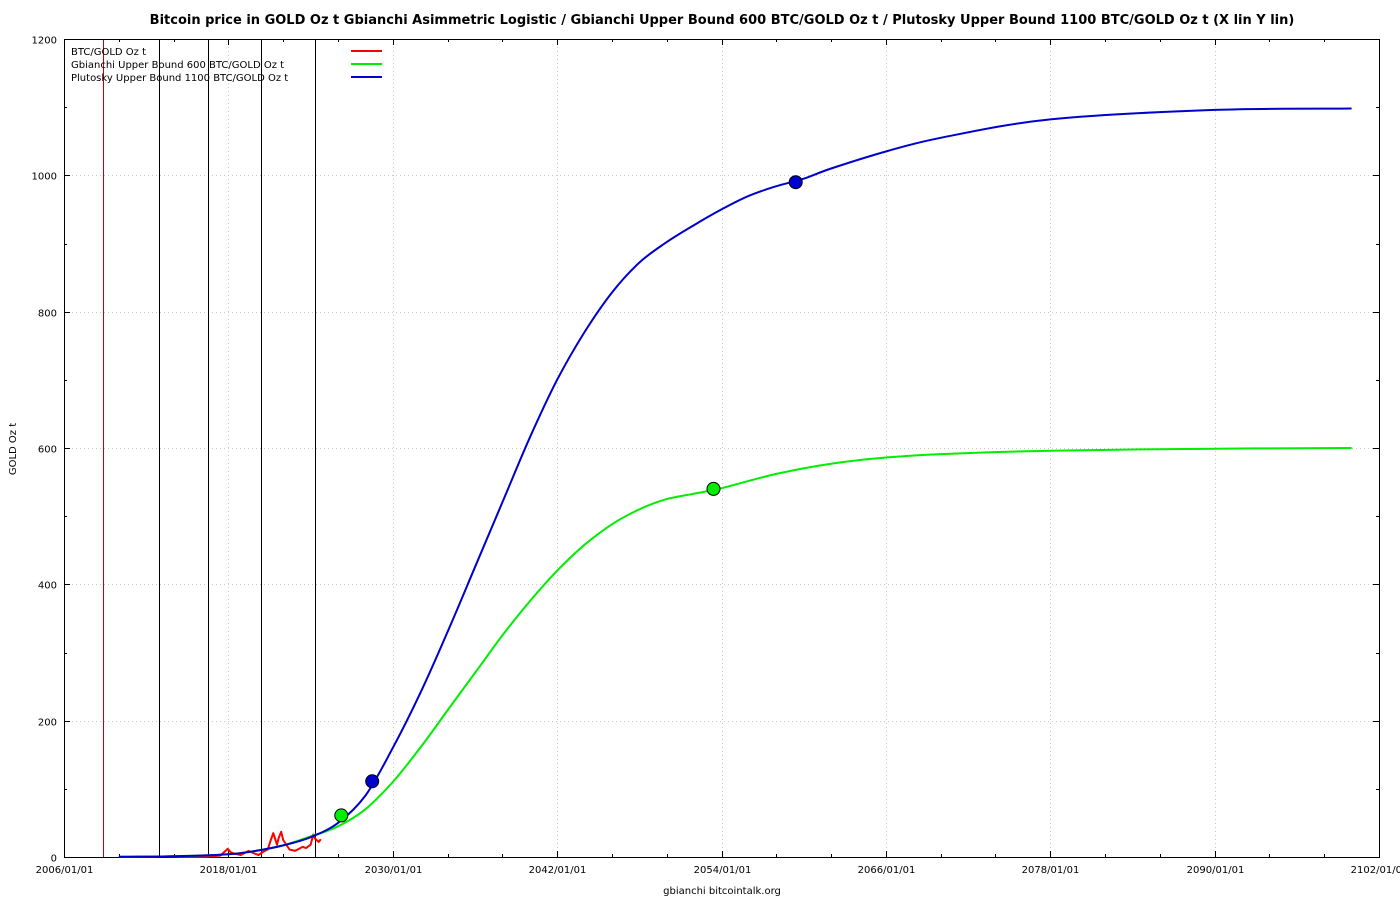 The image size is (1400, 900). What do you see at coordinates (223, 844) in the screenshot?
I see `series-line-btc-gold` at bounding box center [223, 844].